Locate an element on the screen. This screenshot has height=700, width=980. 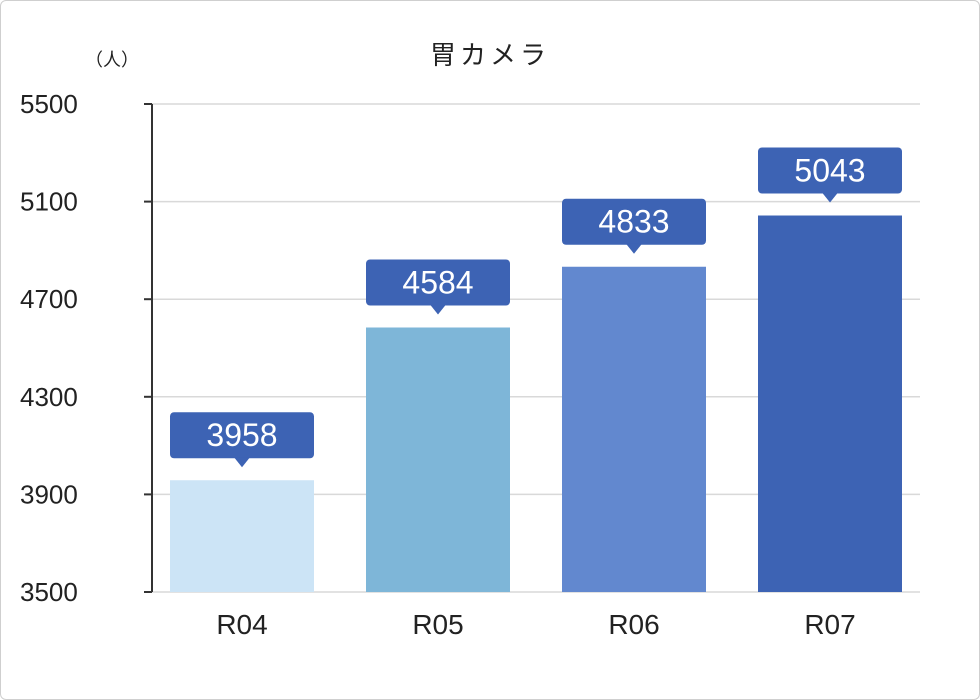
y-tick-label: 3900 is located at coordinates (49, 494).